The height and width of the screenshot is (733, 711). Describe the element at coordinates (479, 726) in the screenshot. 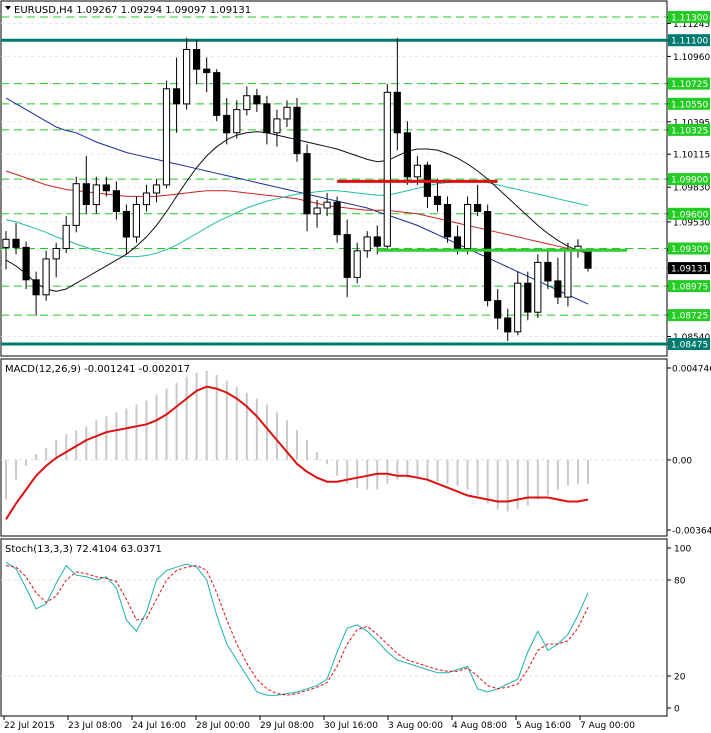

I see `time-tick-label: 4 Aug 08:00` at that location.